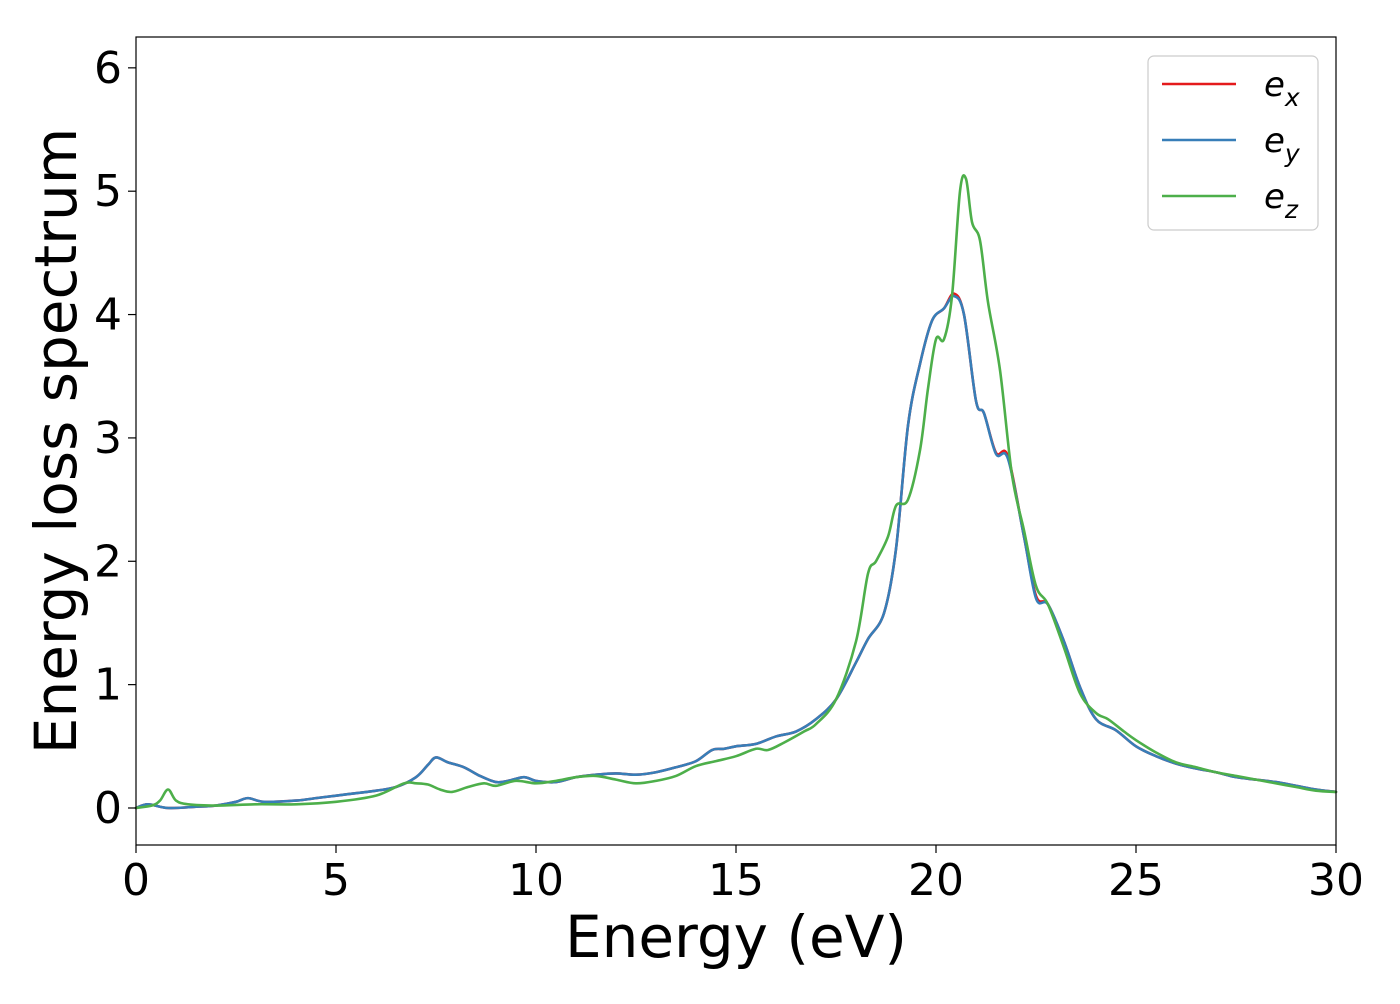  Describe the element at coordinates (336, 880) in the screenshot. I see `x-tick-label: 5` at that location.